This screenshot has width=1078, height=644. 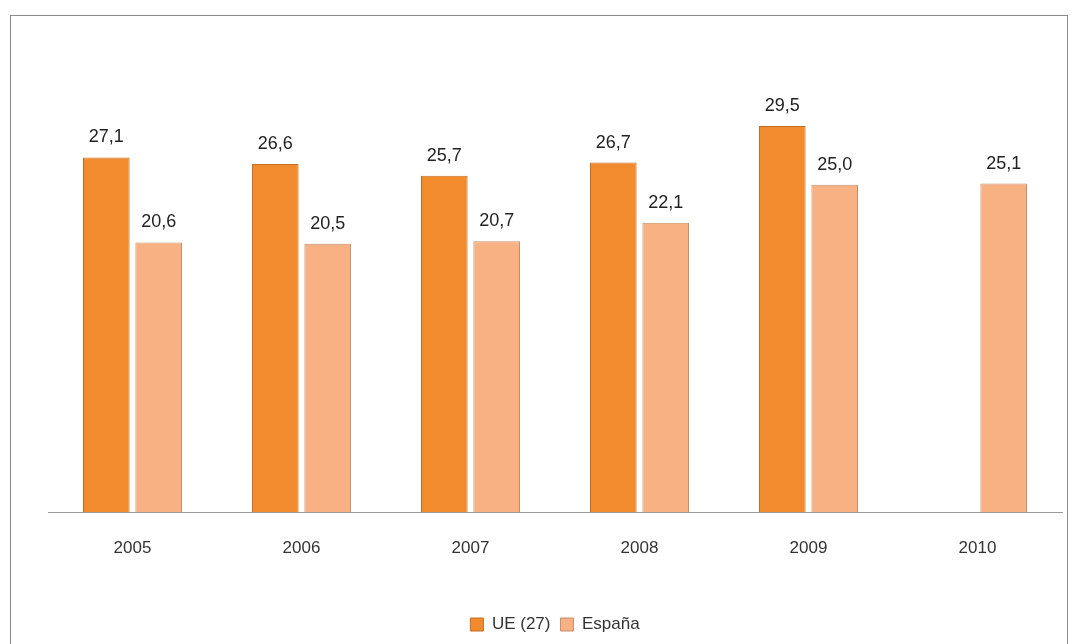 What do you see at coordinates (106, 136) in the screenshot?
I see `data-label: 27,1` at bounding box center [106, 136].